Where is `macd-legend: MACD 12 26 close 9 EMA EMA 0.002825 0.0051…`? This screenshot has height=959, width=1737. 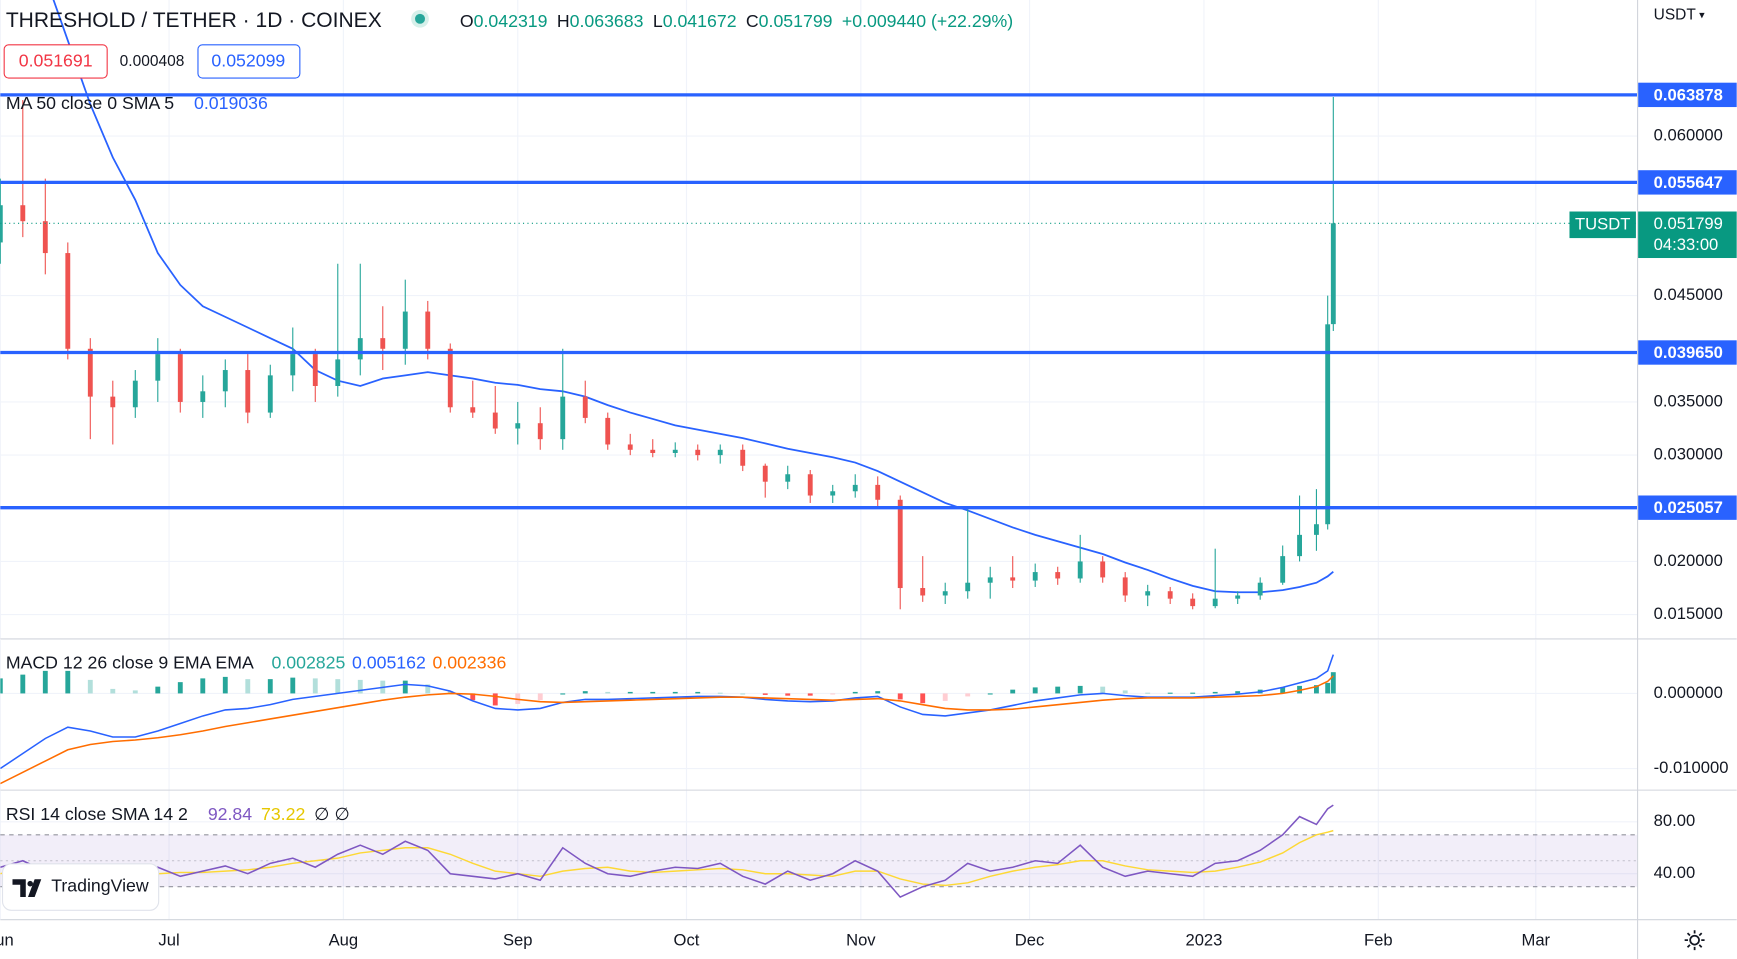
macd-legend: MACD 12 26 close 9 EMA EMA 0.002825 0.0051… is located at coordinates (256, 662).